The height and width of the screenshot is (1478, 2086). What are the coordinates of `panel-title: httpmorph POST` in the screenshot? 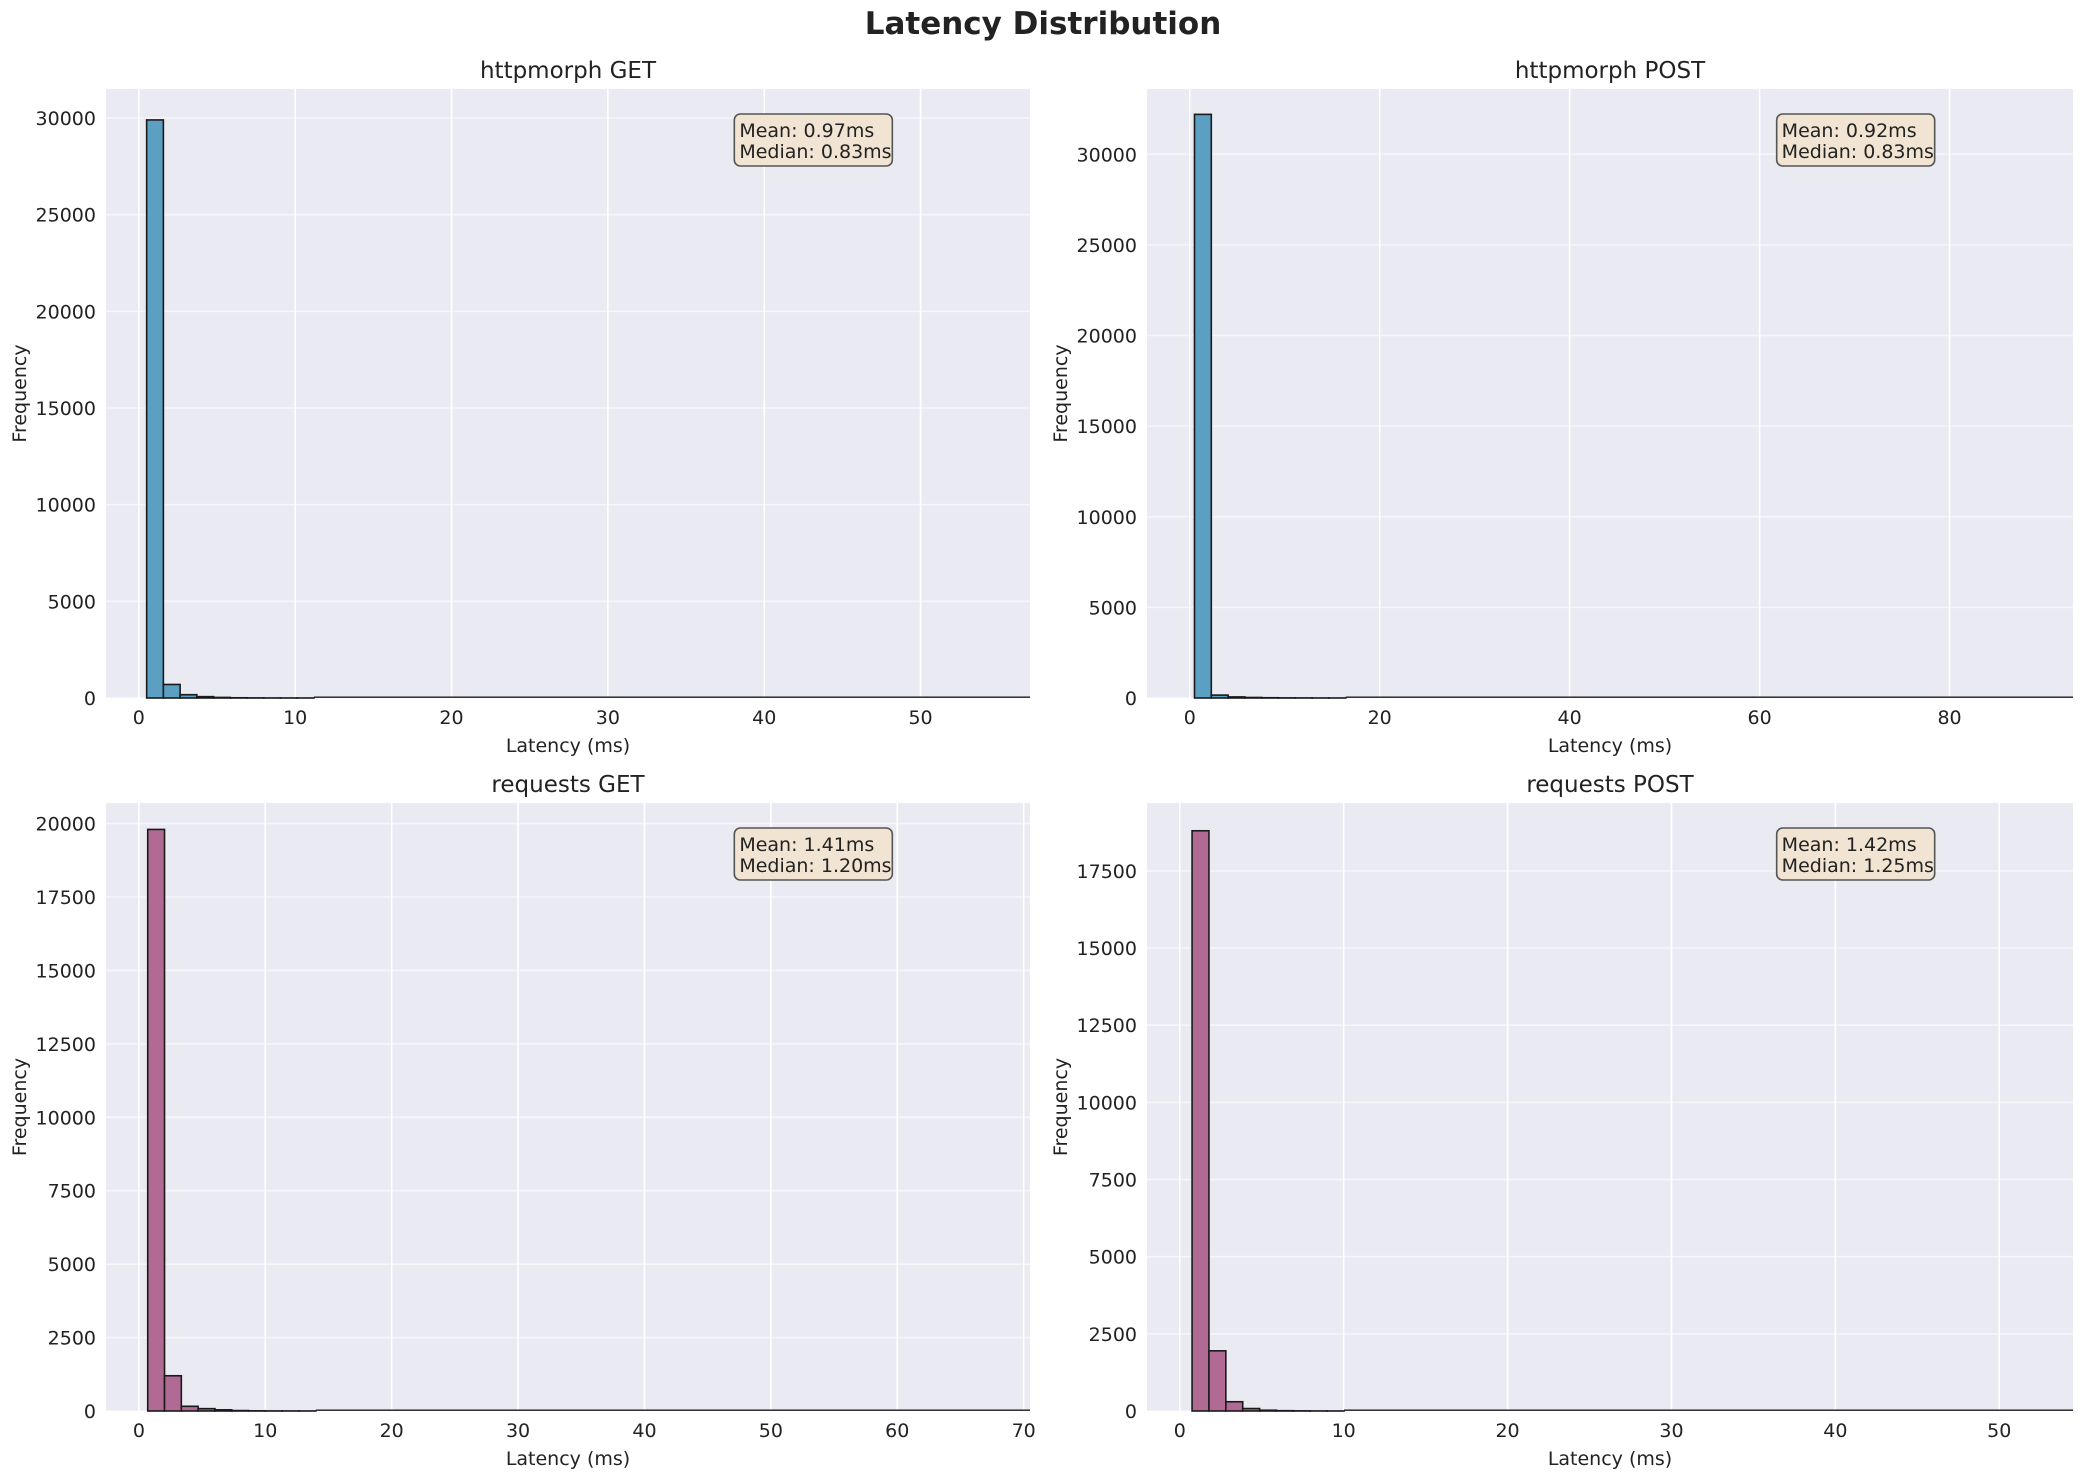 It's located at (1610, 71).